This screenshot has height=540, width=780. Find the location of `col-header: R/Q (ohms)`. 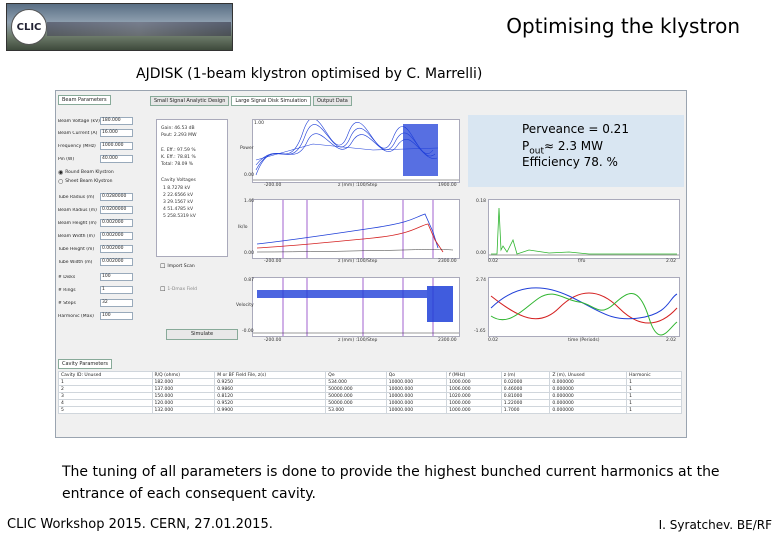

col-header: R/Q (ohms) is located at coordinates (183, 375).